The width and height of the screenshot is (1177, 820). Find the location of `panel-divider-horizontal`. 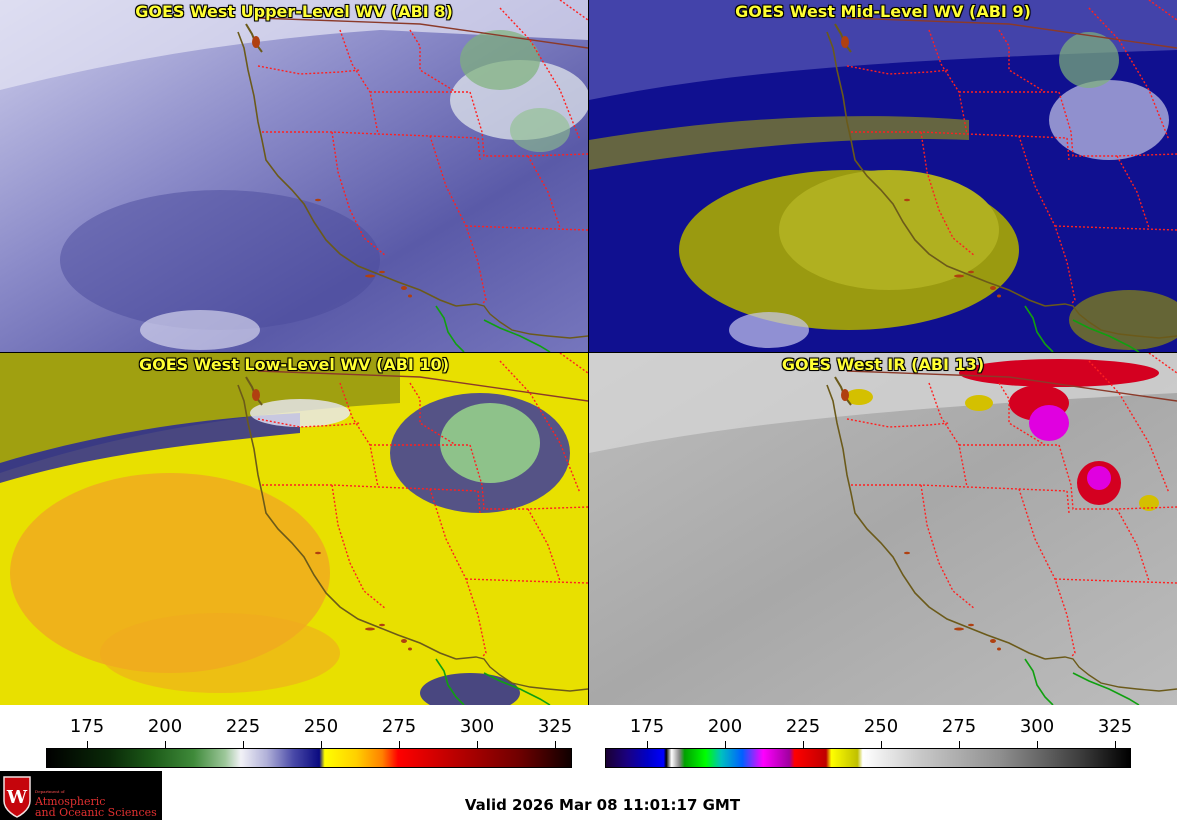

panel-divider-horizontal is located at coordinates (588, 352).